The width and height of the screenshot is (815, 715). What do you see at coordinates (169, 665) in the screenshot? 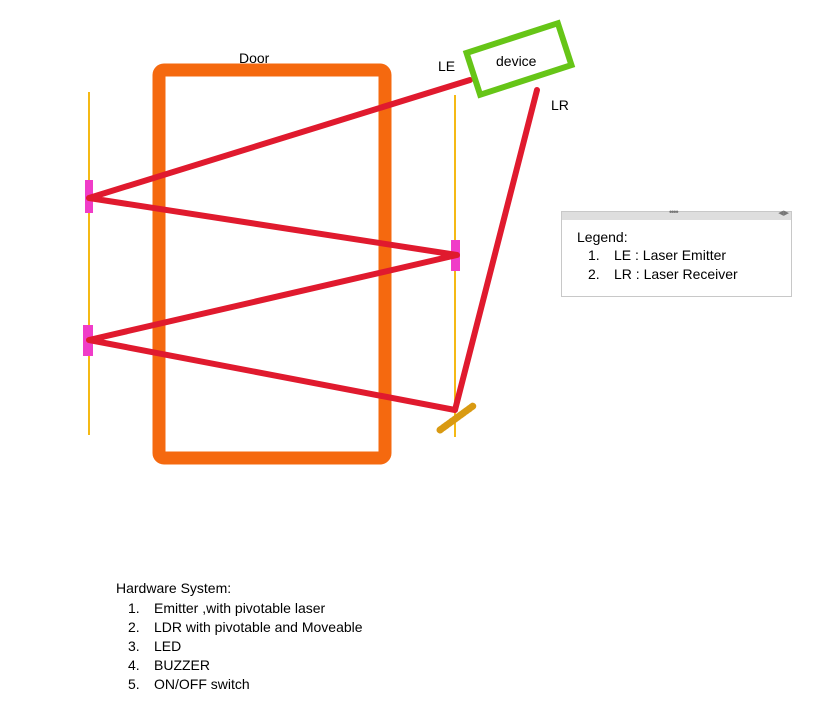
I see `list-item: 4. BUZZER` at bounding box center [169, 665].